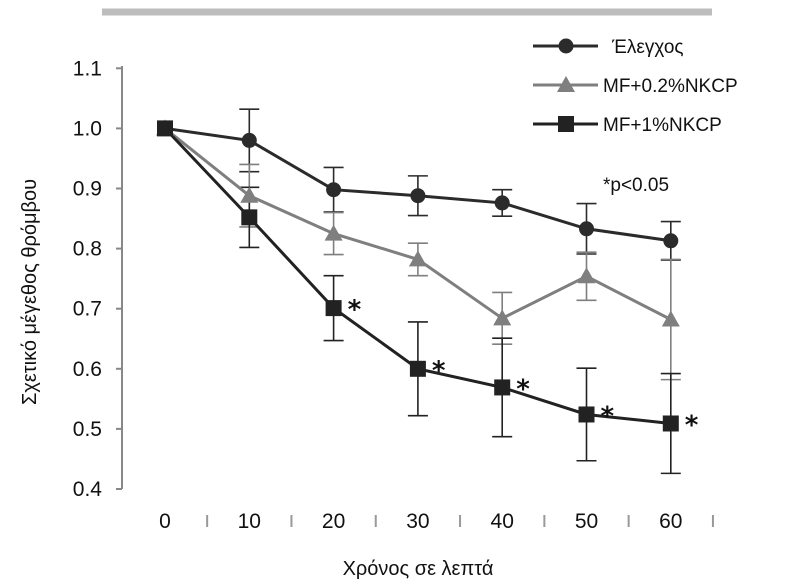  What do you see at coordinates (97, 279) in the screenshot?
I see `y-axis-ticks: 0.4 0.5 0.6 0.7 0.8 0.9 1.0 1.1` at bounding box center [97, 279].